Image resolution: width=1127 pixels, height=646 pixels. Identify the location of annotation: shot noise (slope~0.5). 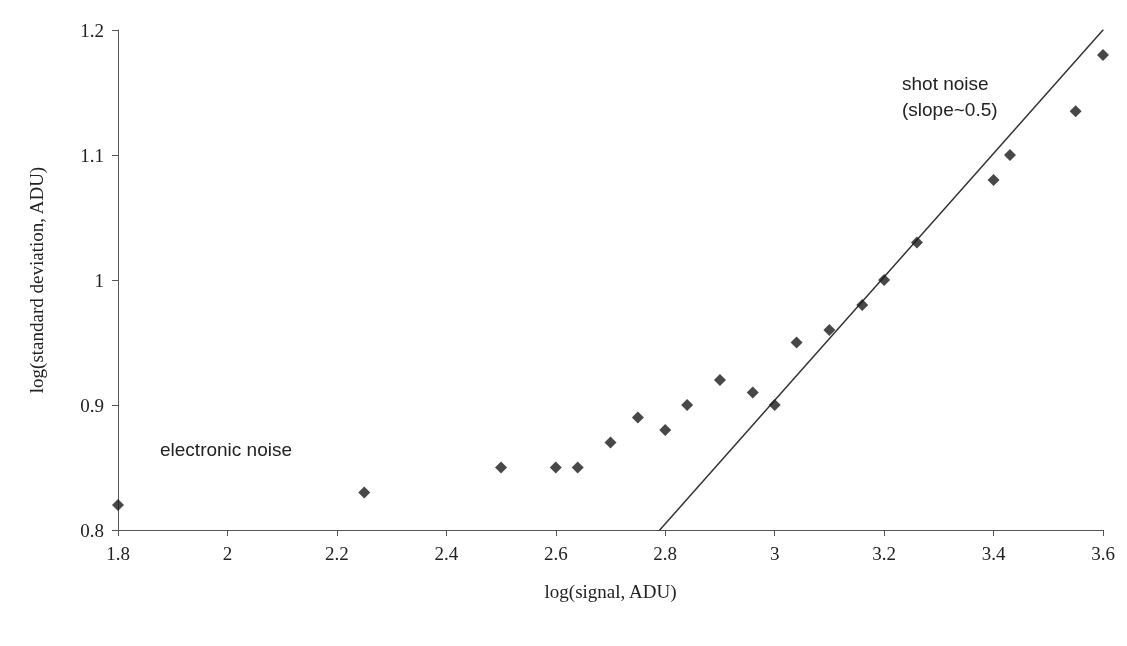
(950, 96).